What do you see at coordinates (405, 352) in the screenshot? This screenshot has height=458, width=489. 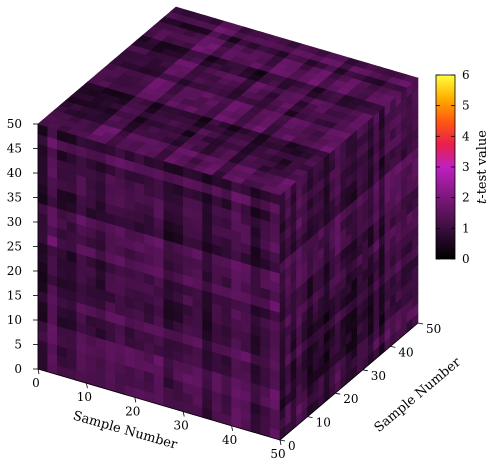 I see `y-tick-label: 40` at bounding box center [405, 352].